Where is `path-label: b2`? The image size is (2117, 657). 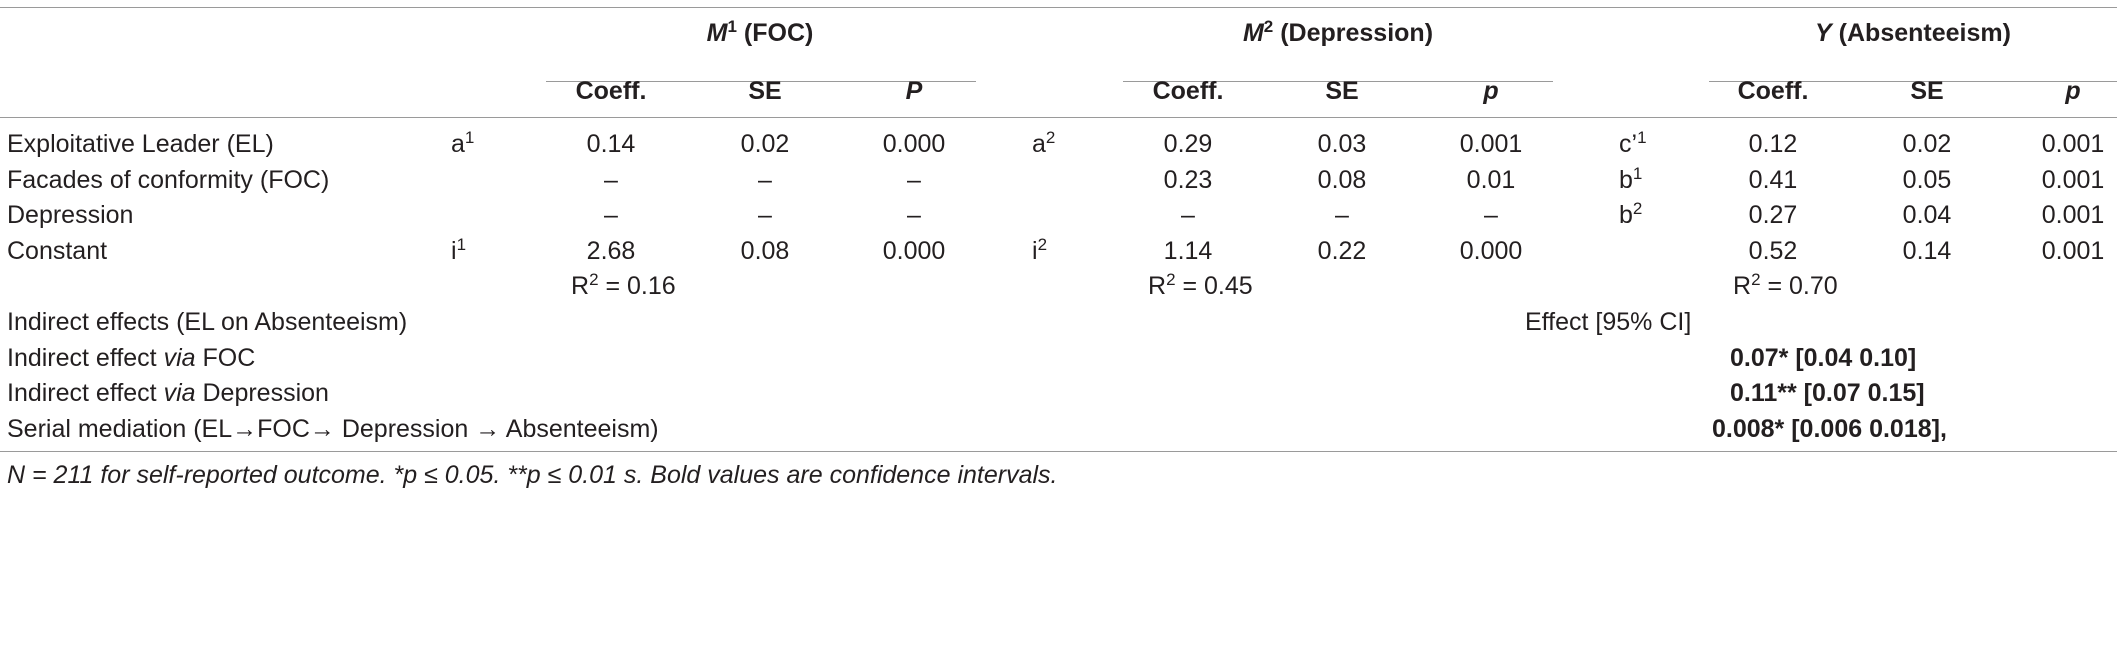 path-label: b2 is located at coordinates (1631, 213).